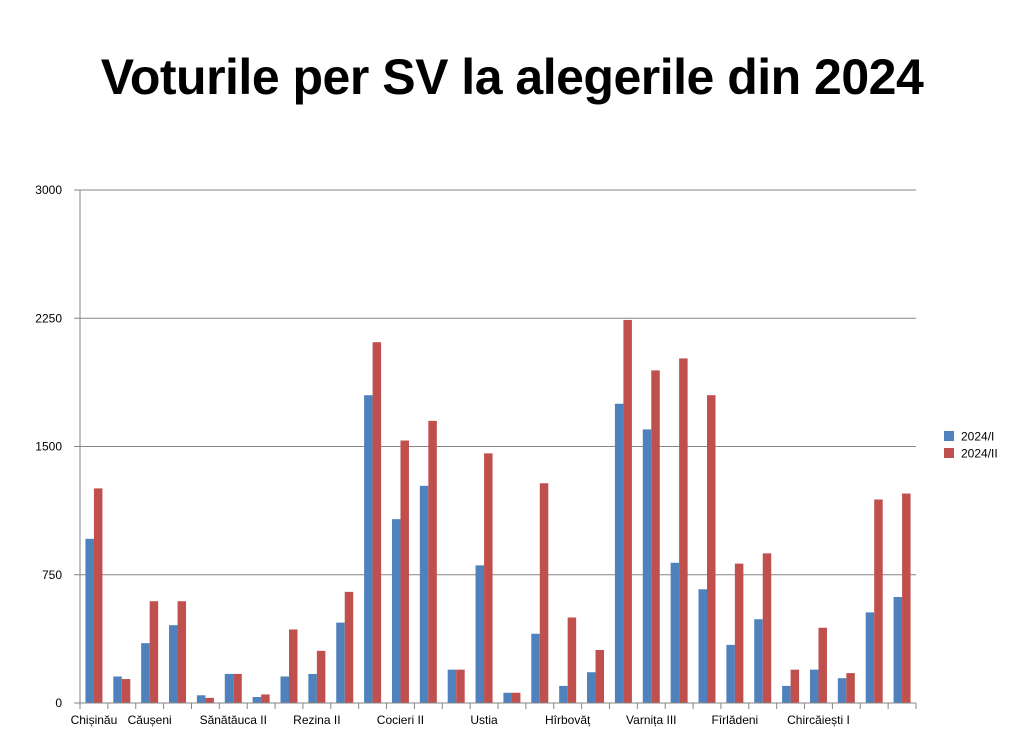 The height and width of the screenshot is (748, 1024). Describe the element at coordinates (316, 720) in the screenshot. I see `x-tick-label: Rezina II` at that location.